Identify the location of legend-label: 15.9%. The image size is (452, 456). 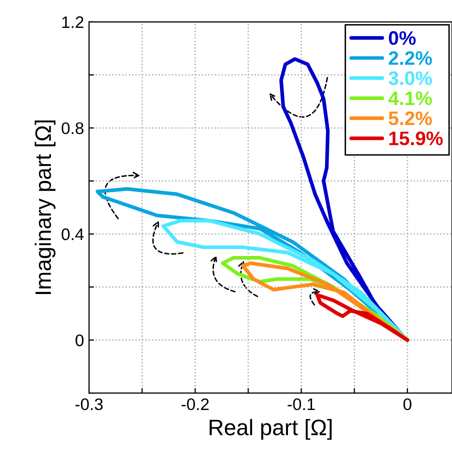
(416, 139).